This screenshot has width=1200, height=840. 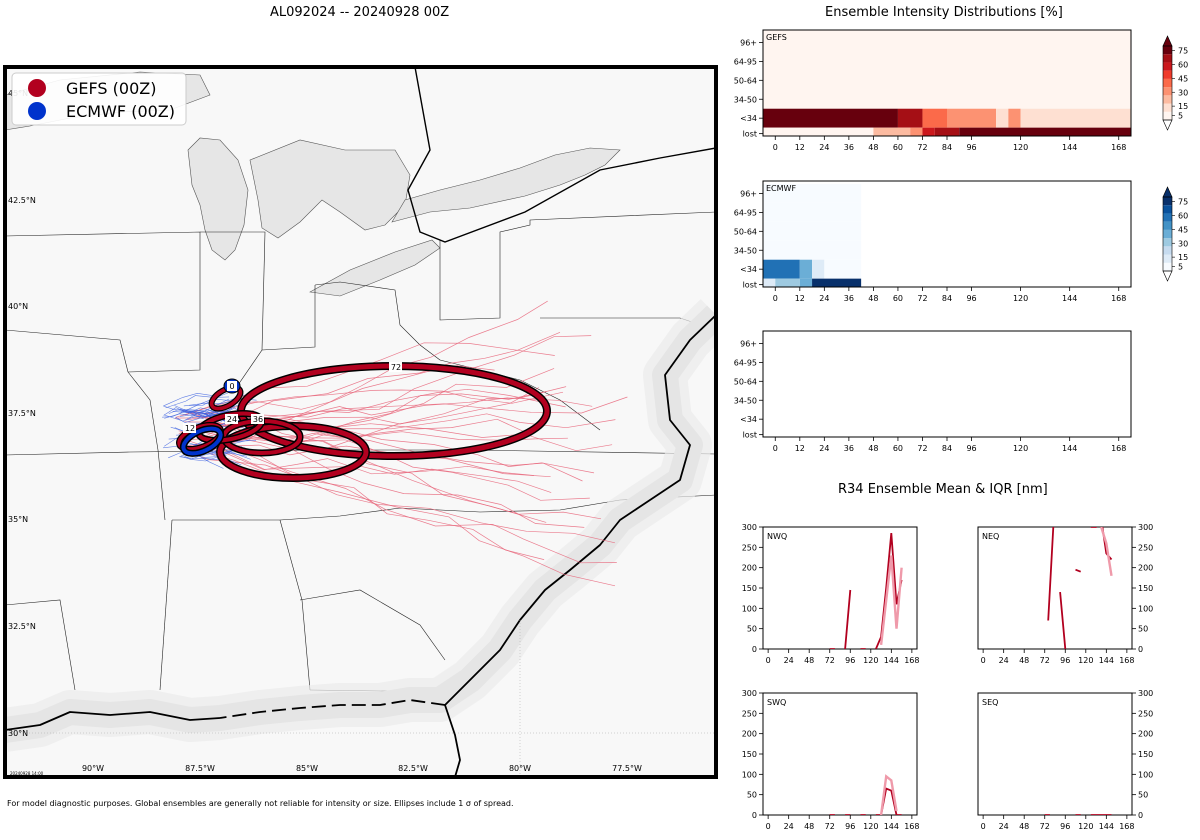 I want to click on forecast-hour-labels: 0 12 24 36 72, so click(x=292, y=397).